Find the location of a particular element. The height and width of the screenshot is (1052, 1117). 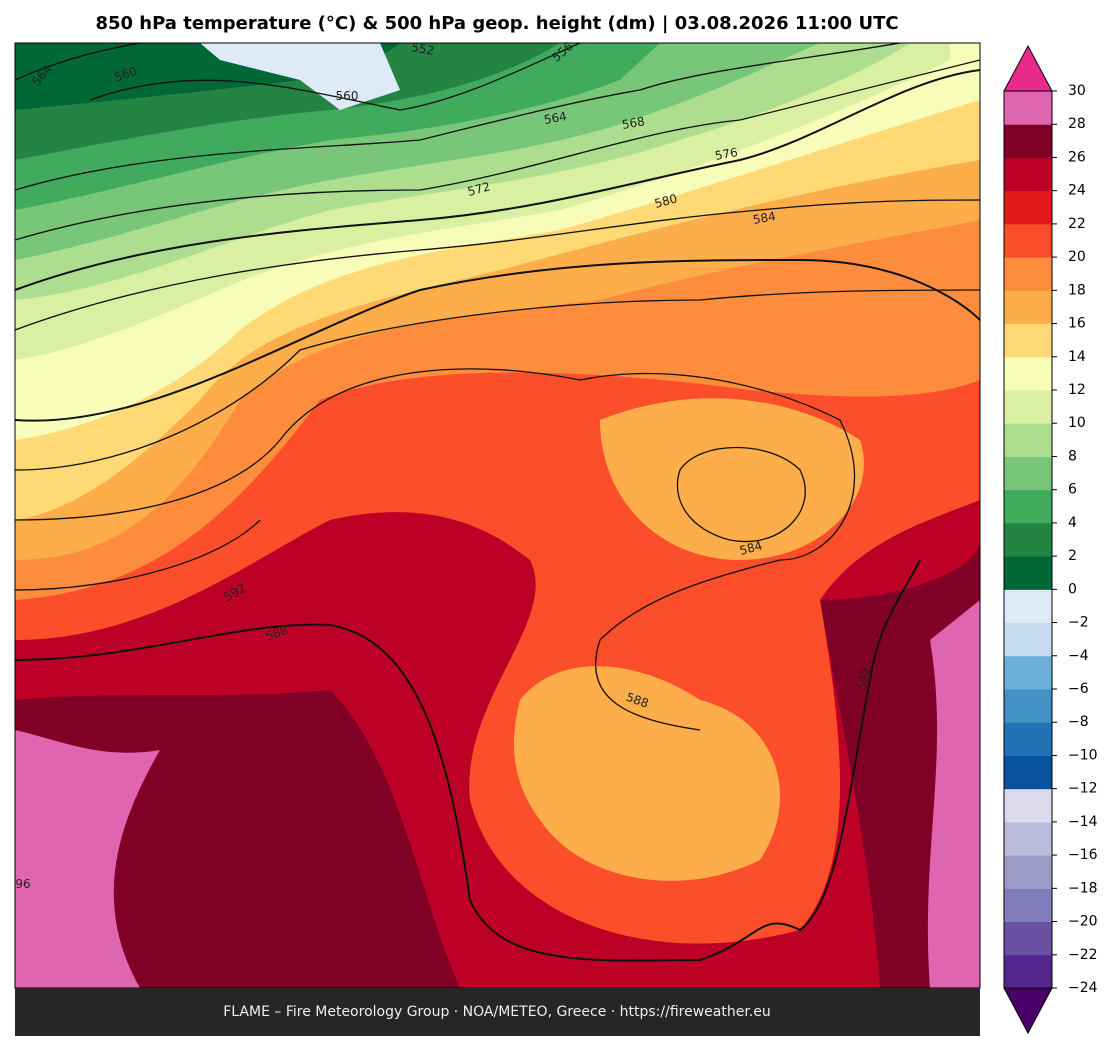

colorbar-tick-label: 20 is located at coordinates (1077, 257).